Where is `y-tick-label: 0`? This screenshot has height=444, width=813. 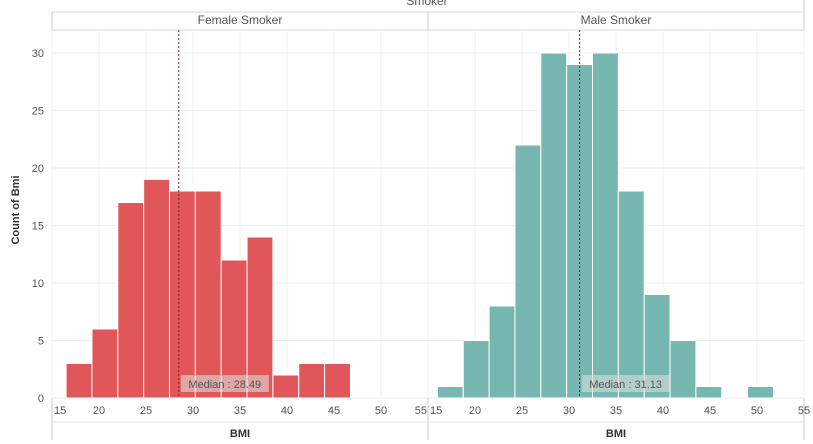
y-tick-label: 0 is located at coordinates (41, 399).